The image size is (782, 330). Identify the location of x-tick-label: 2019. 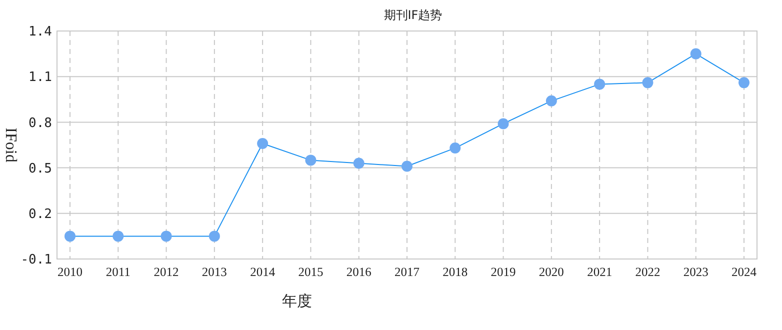
(503, 272).